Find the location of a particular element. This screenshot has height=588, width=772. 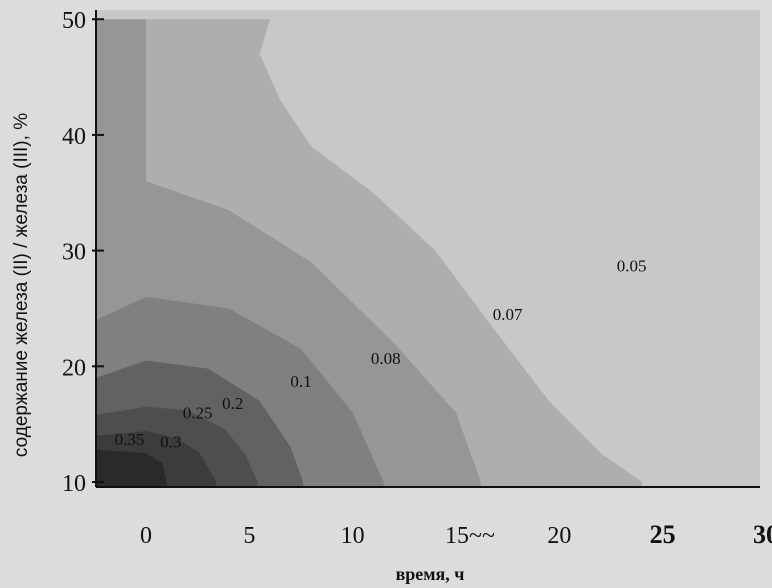

contour-label-0.35: 0.35 is located at coordinates (130, 439).